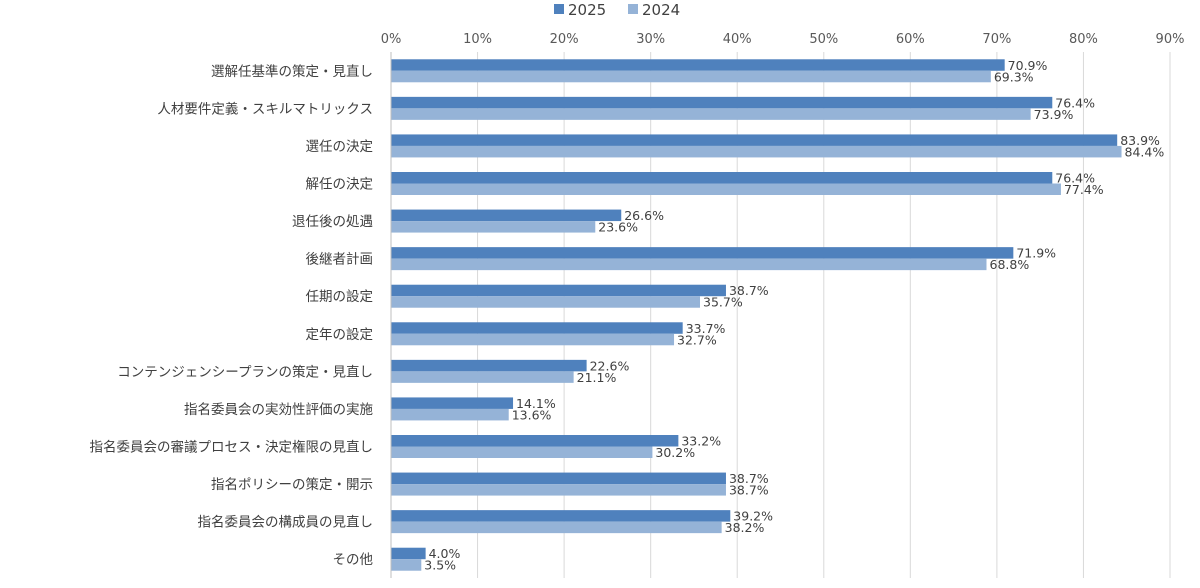 Image resolution: width=1200 pixels, height=588 pixels. I want to click on legend-label-2024: 2024, so click(661, 10).